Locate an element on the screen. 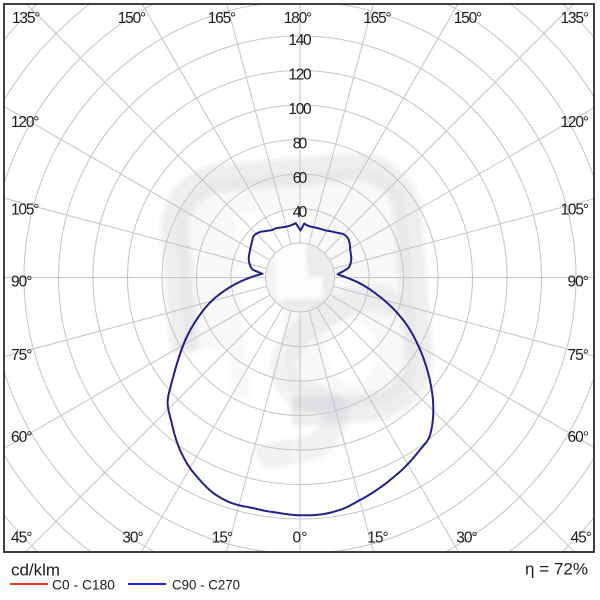  svg-text: 40 is located at coordinates (300, 212).